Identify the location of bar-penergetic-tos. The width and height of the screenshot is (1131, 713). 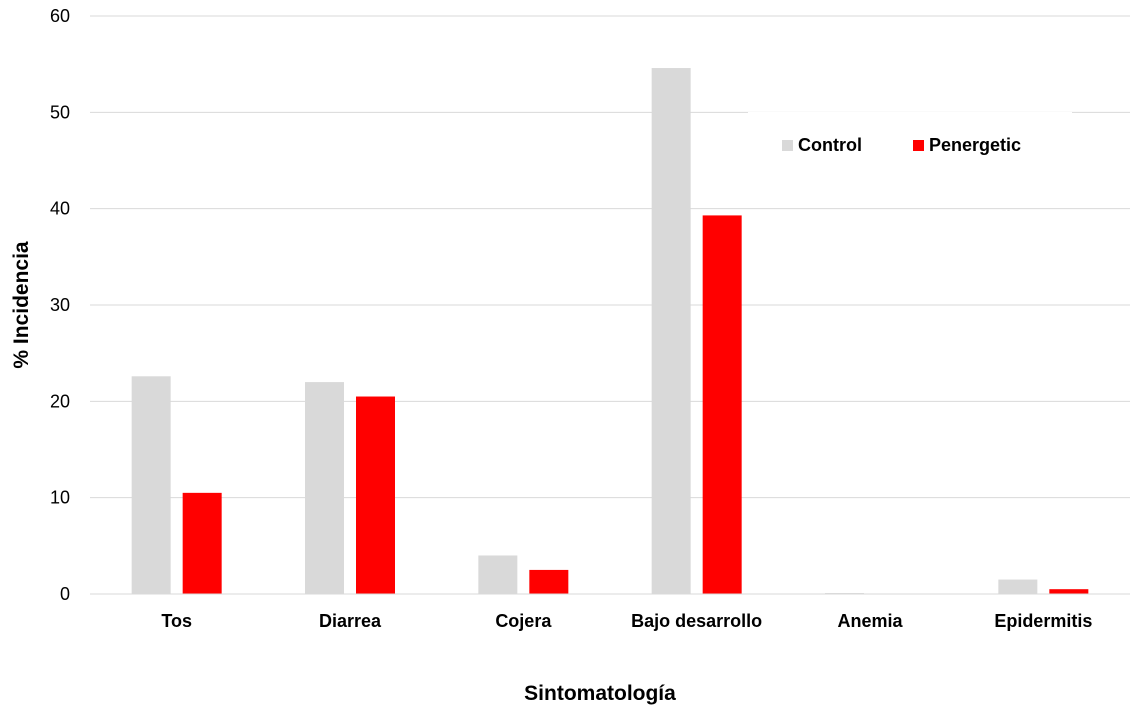
(202, 543).